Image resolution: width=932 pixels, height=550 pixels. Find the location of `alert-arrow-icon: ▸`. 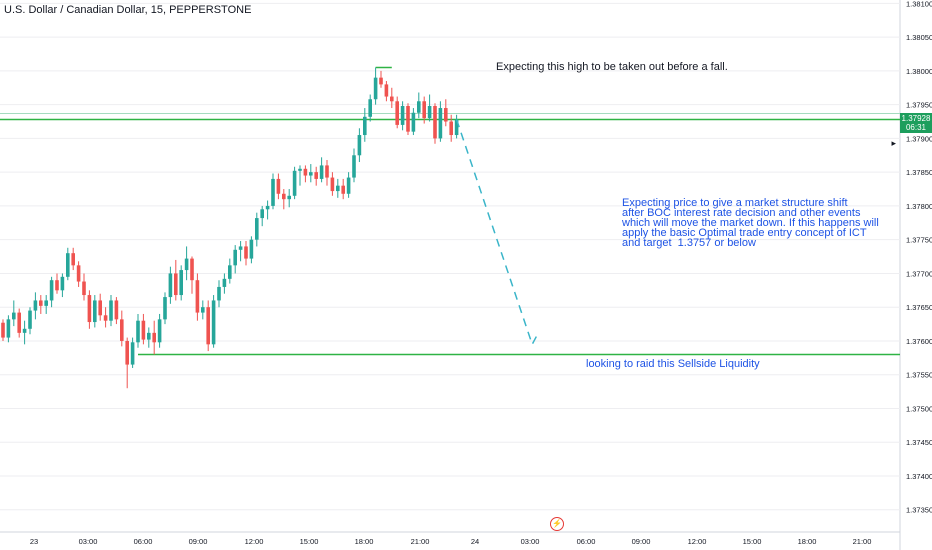

alert-arrow-icon: ▸ is located at coordinates (893, 143).